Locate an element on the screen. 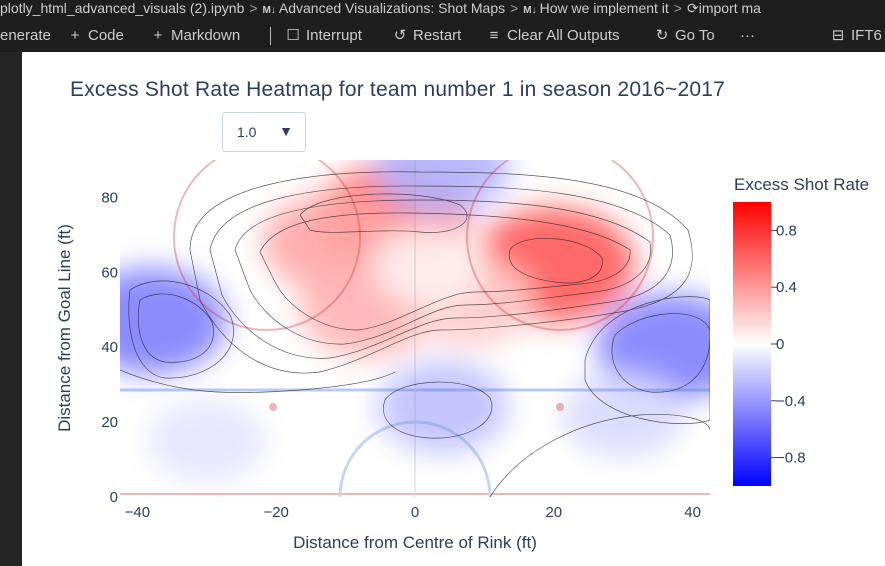 The width and height of the screenshot is (885, 566). generate-label: enerate is located at coordinates (25, 35).